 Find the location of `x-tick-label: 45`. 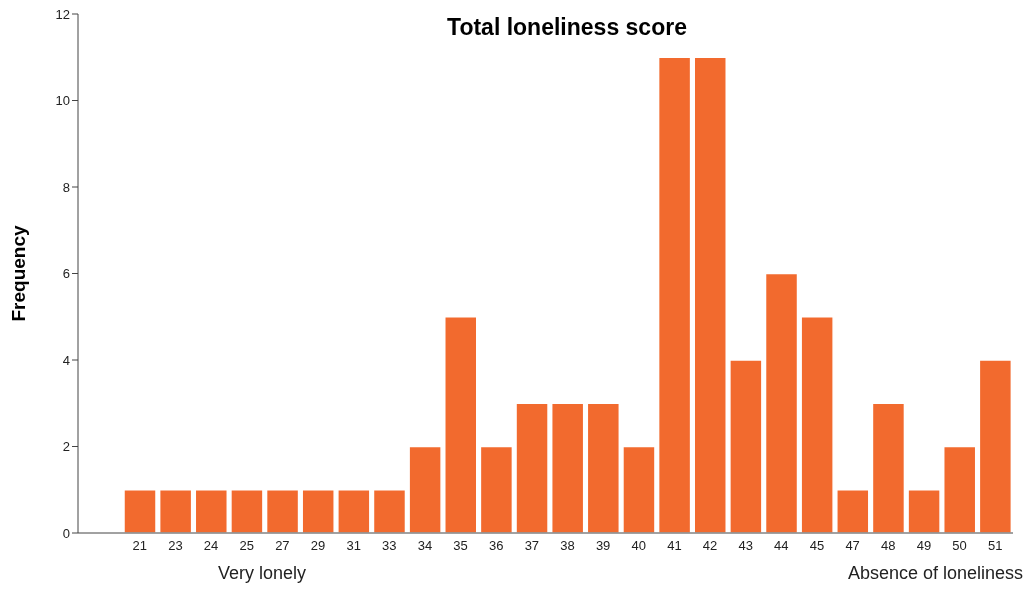

x-tick-label: 45 is located at coordinates (817, 546).